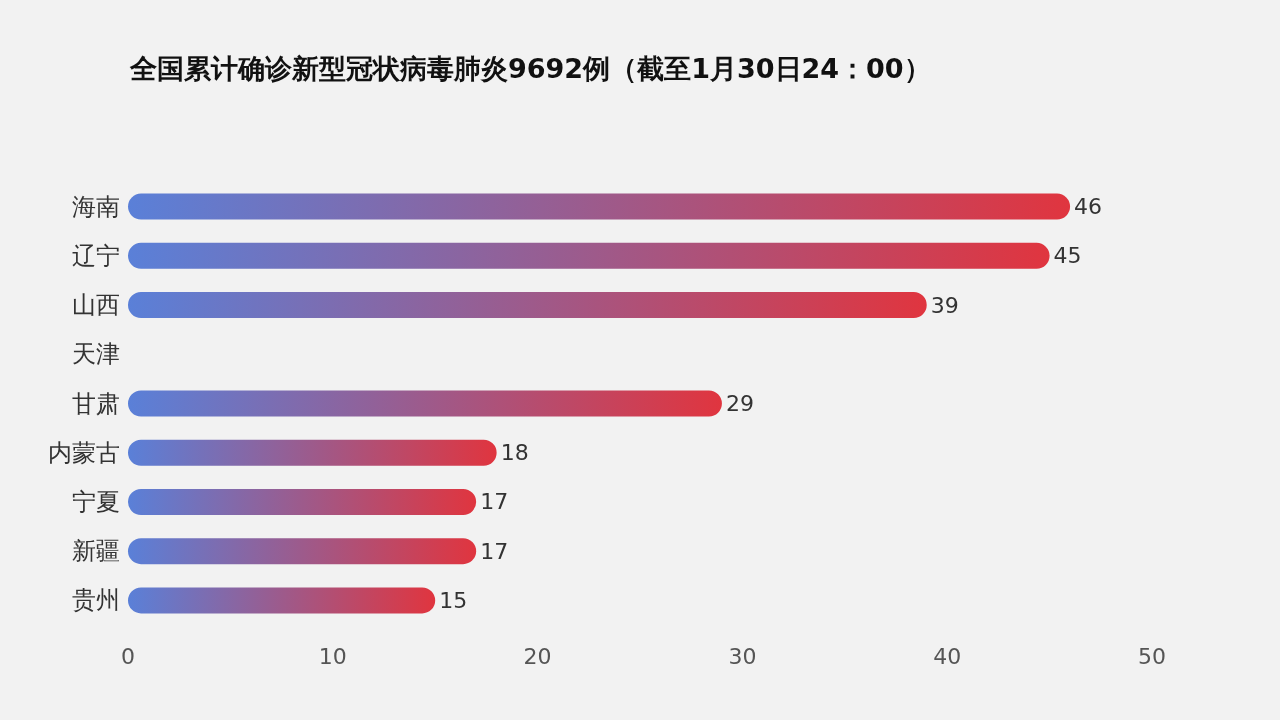 Image resolution: width=1280 pixels, height=720 pixels. I want to click on x-tick-label: 30, so click(742, 656).